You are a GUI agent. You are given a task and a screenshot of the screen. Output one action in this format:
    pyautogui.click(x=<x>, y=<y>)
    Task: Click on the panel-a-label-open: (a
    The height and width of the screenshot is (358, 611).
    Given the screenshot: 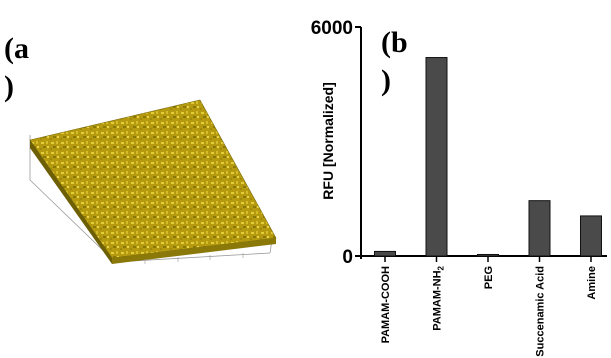 What is the action you would take?
    pyautogui.click(x=16, y=48)
    